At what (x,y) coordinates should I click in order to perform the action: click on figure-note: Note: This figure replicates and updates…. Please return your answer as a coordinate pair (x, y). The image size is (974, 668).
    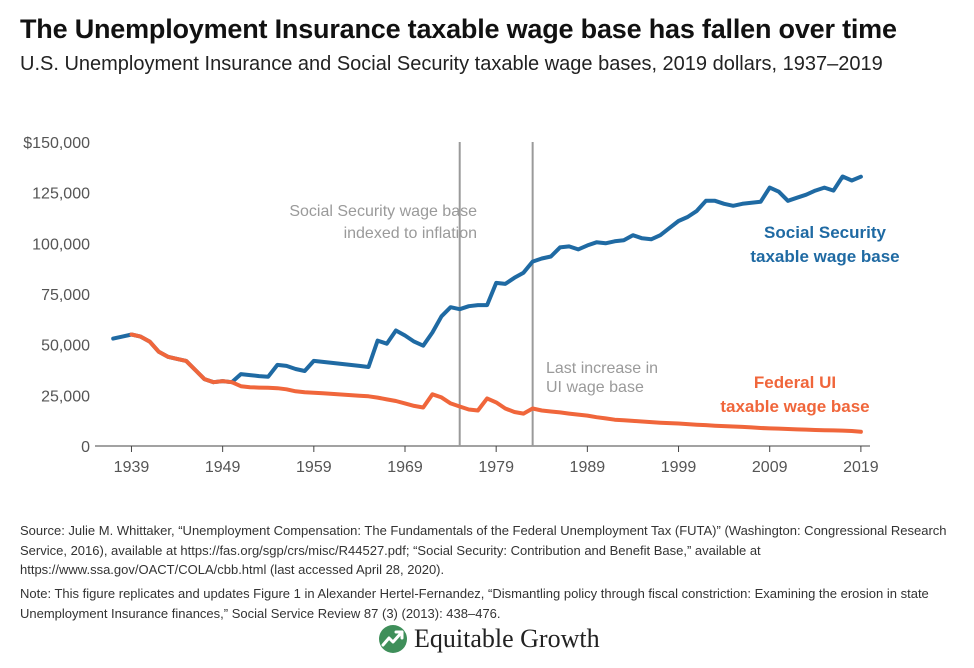
    Looking at the image, I should click on (474, 603).